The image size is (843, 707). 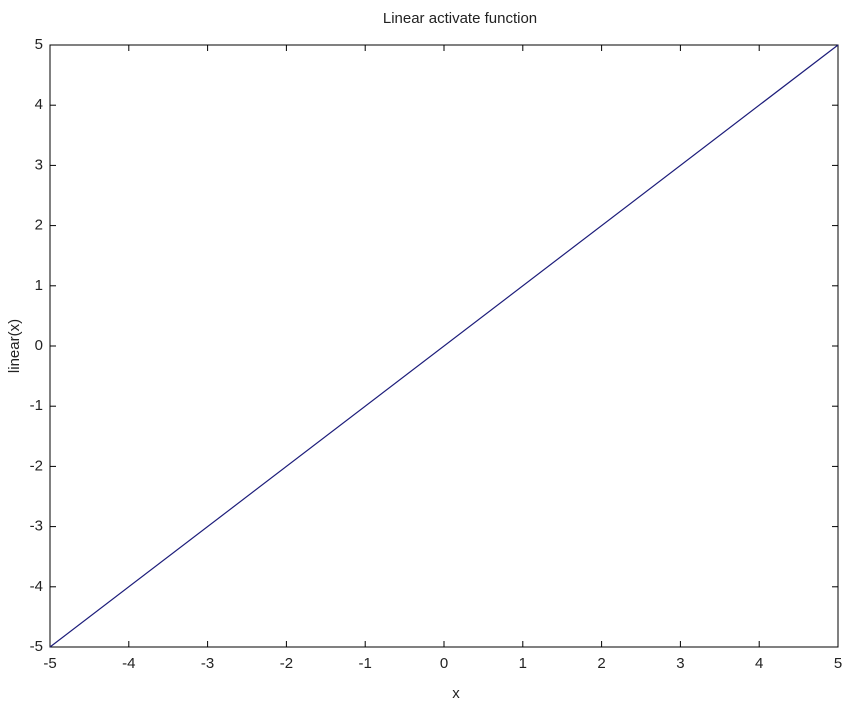 I want to click on x-tick-label: -4, so click(x=128, y=663).